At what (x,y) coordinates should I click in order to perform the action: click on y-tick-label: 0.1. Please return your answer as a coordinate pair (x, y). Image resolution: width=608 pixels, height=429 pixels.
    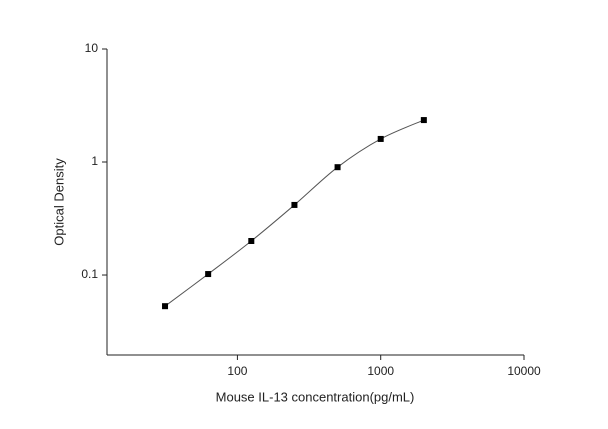
    Looking at the image, I should click on (89, 274).